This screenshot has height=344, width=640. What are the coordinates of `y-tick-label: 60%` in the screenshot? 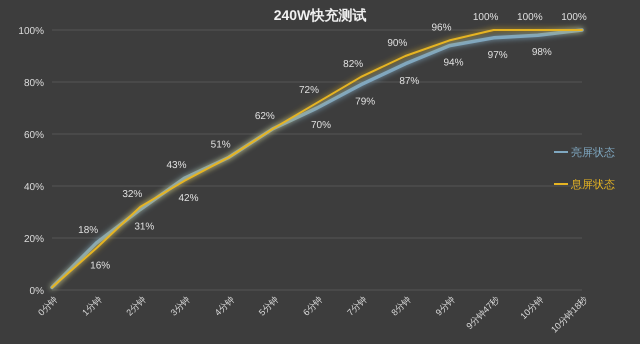 It's located at (34, 135).